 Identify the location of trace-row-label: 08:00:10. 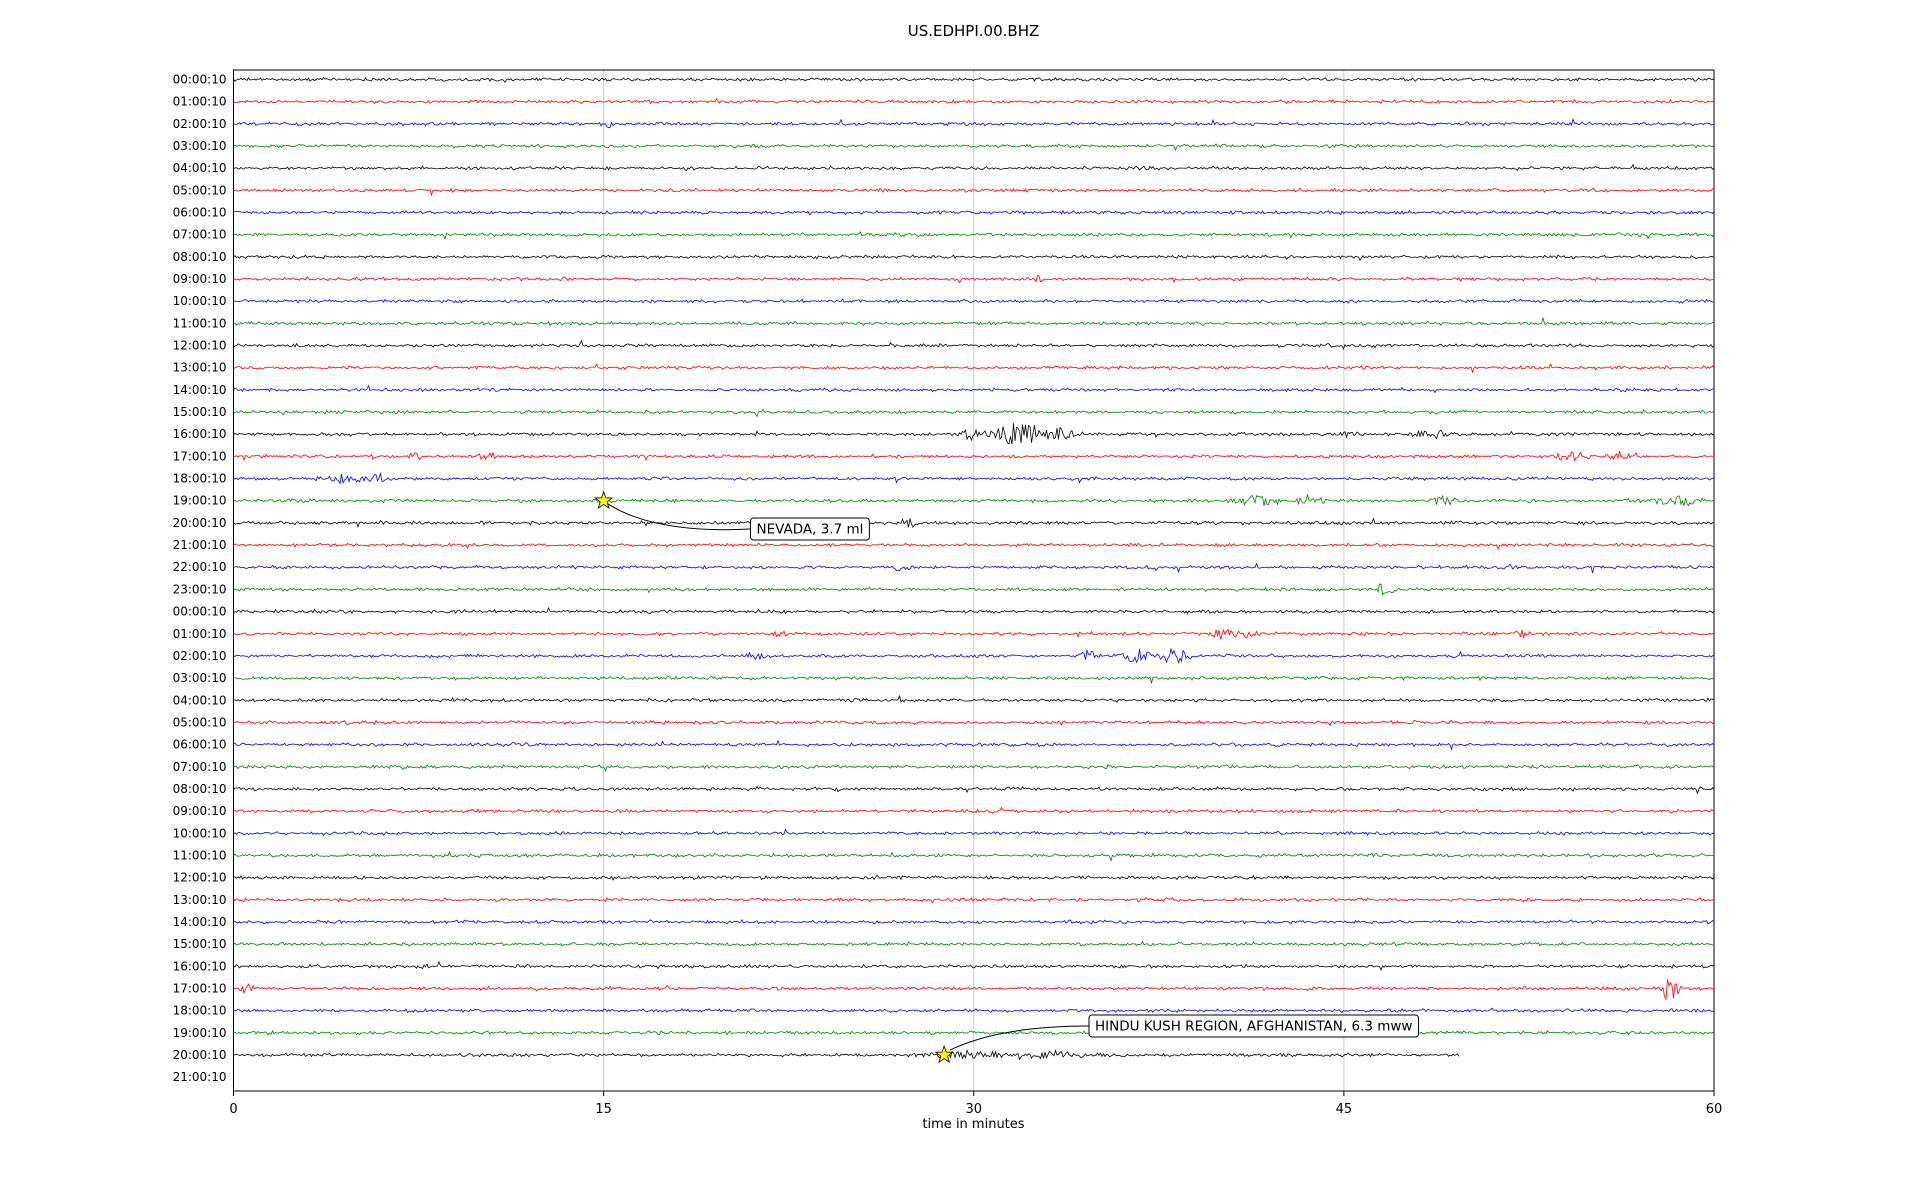
(200, 257).